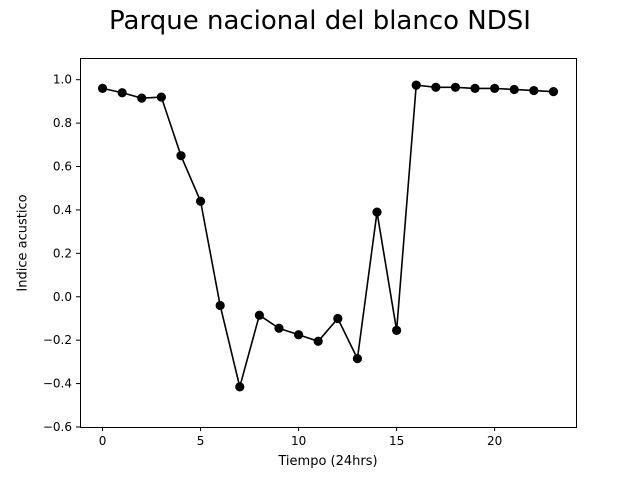  I want to click on y-tick-label: −0.2, so click(57, 340).